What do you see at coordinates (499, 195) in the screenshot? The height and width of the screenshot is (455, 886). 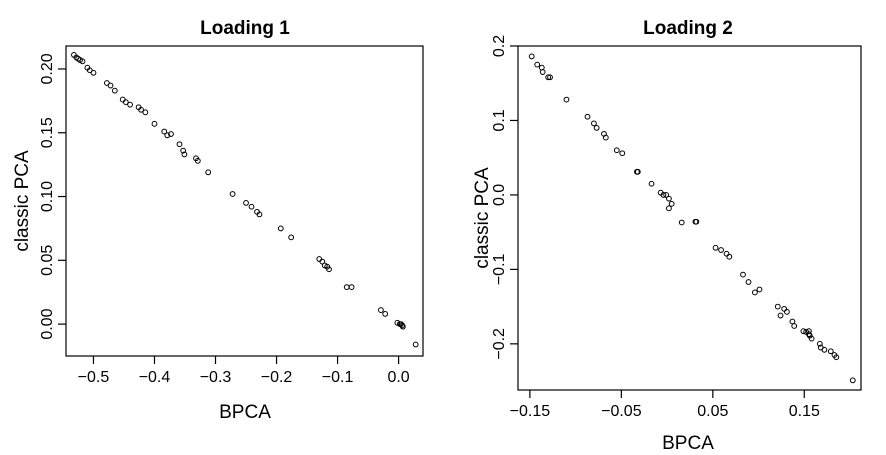 I see `y-tick-label: 0.0` at bounding box center [499, 195].